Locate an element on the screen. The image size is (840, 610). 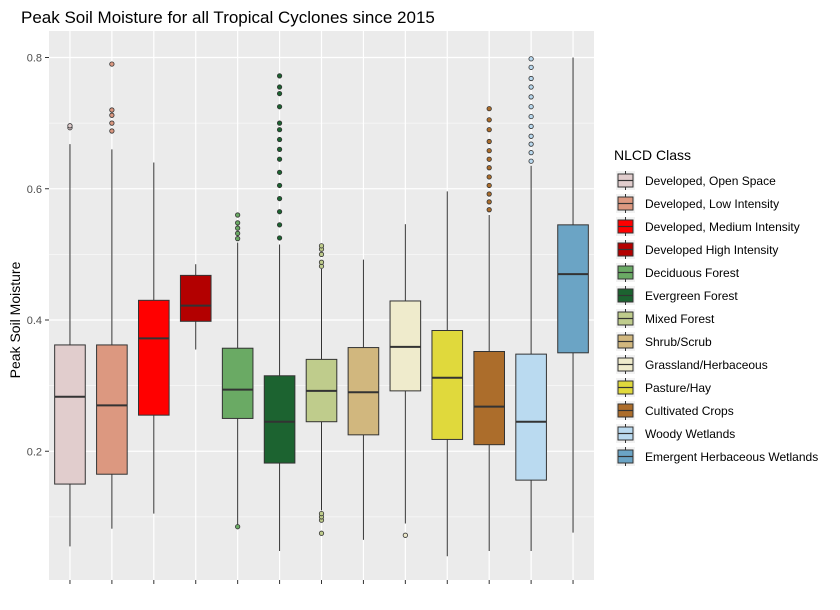
legend-item: Developed, Medium Intensity is located at coordinates (708, 226).